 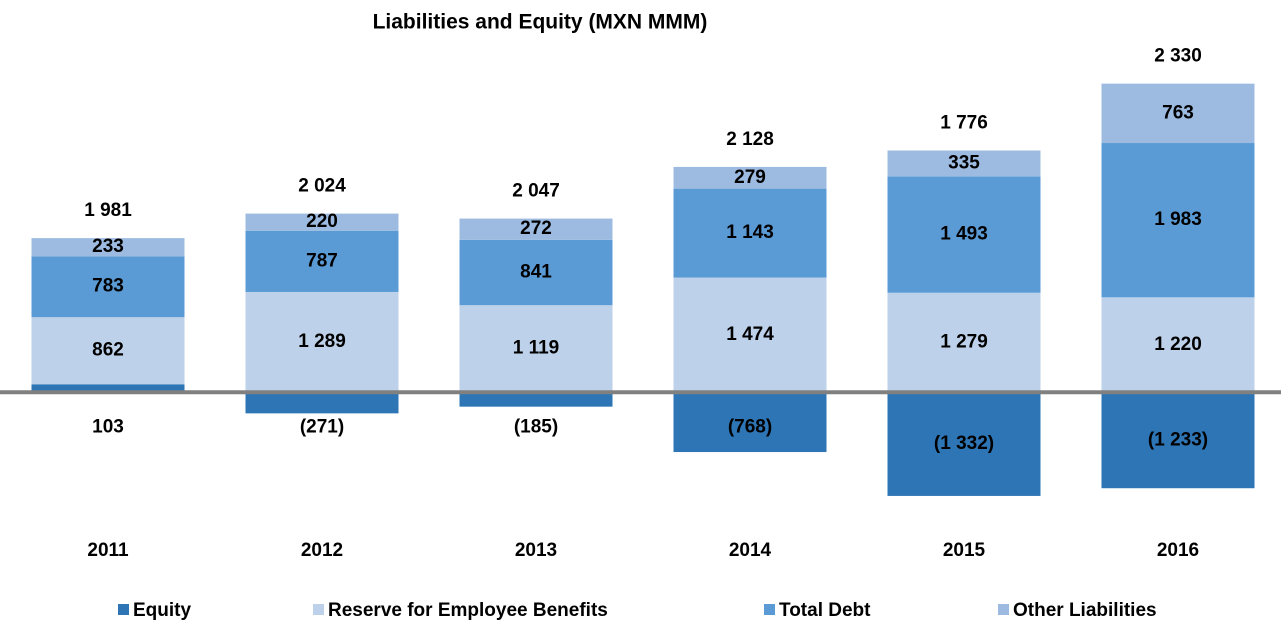 What do you see at coordinates (750, 550) in the screenshot?
I see `x-tick-label: 2014` at bounding box center [750, 550].